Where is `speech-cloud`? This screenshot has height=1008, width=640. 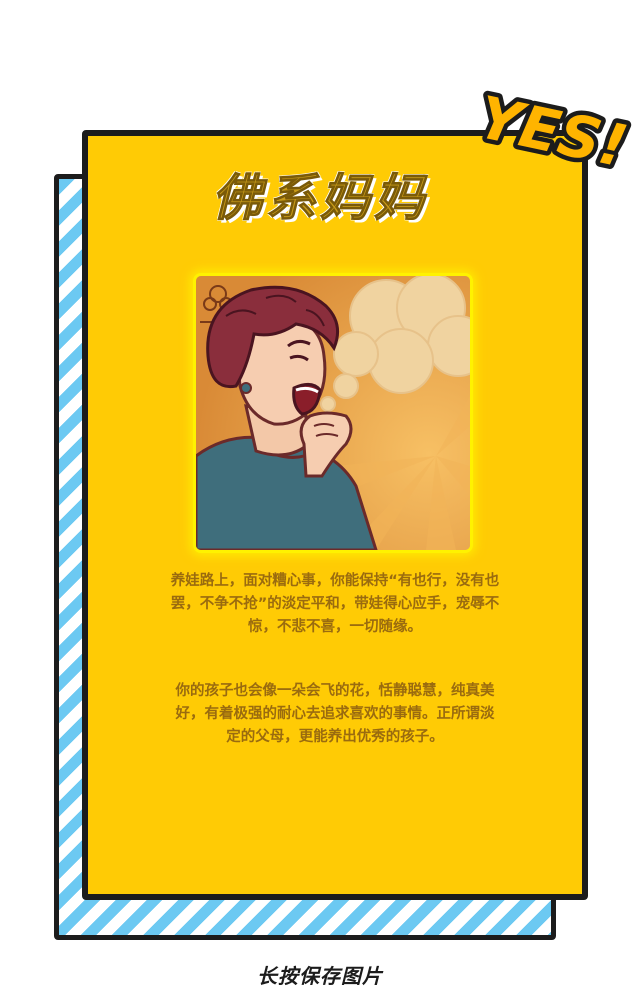
speech-cloud is located at coordinates (395, 344).